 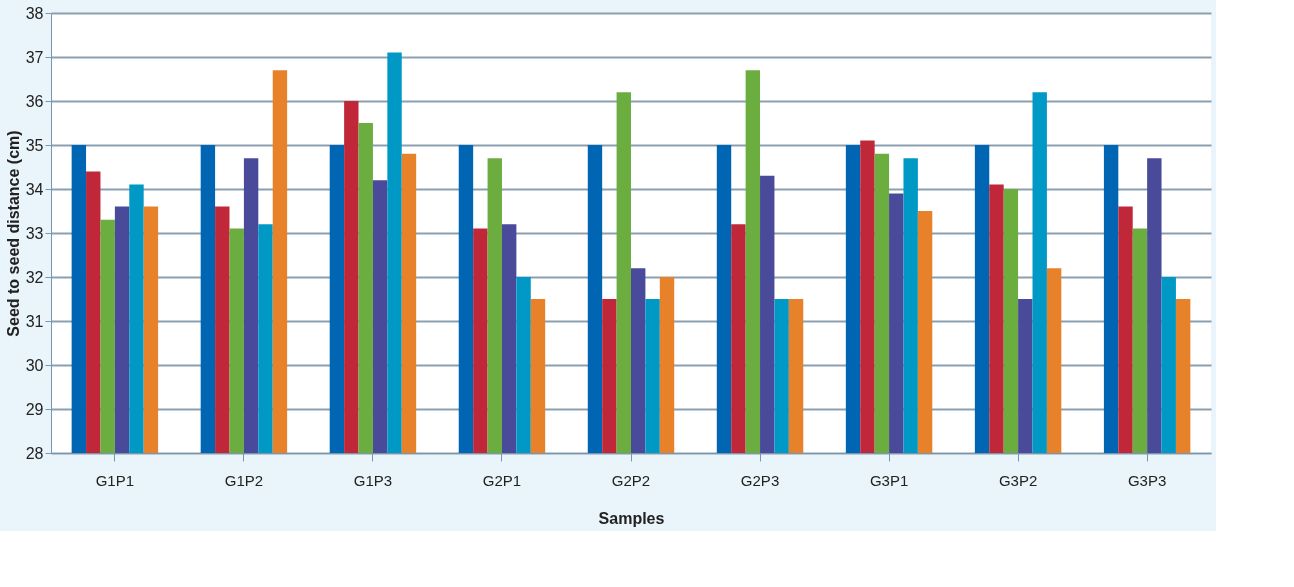 I want to click on y-tick-label: 38, so click(x=34, y=13).